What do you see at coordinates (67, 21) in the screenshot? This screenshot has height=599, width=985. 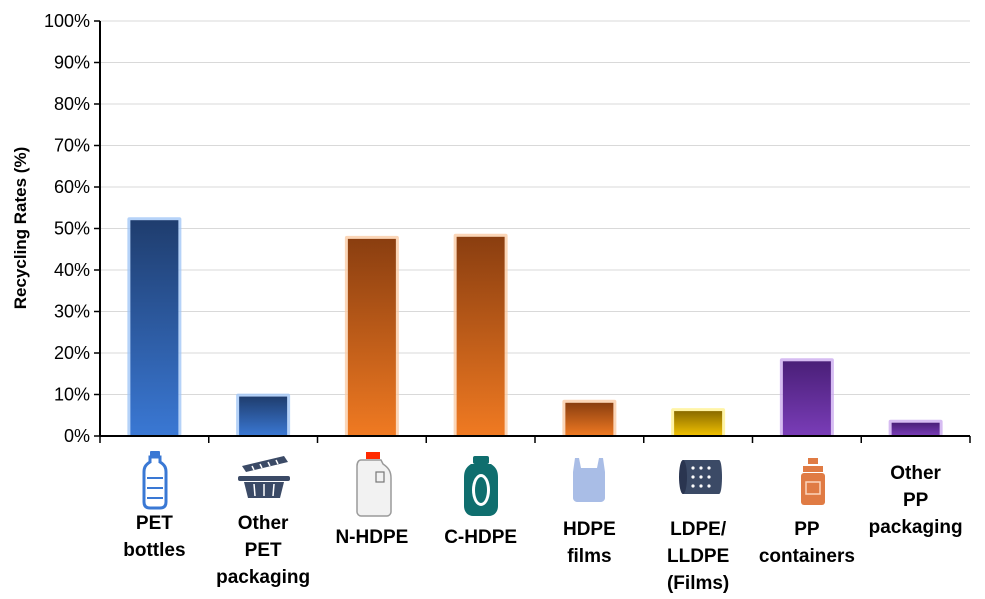 I see `y-tick-label: 100%` at bounding box center [67, 21].